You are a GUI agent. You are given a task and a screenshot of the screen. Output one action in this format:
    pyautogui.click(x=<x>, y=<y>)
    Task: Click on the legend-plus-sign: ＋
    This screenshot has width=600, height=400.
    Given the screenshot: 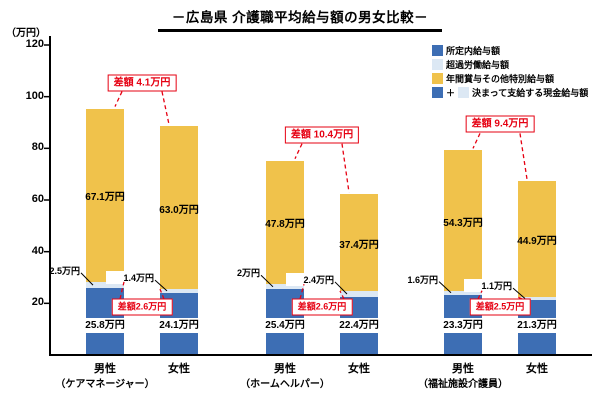 What is the action you would take?
    pyautogui.click(x=451, y=93)
    